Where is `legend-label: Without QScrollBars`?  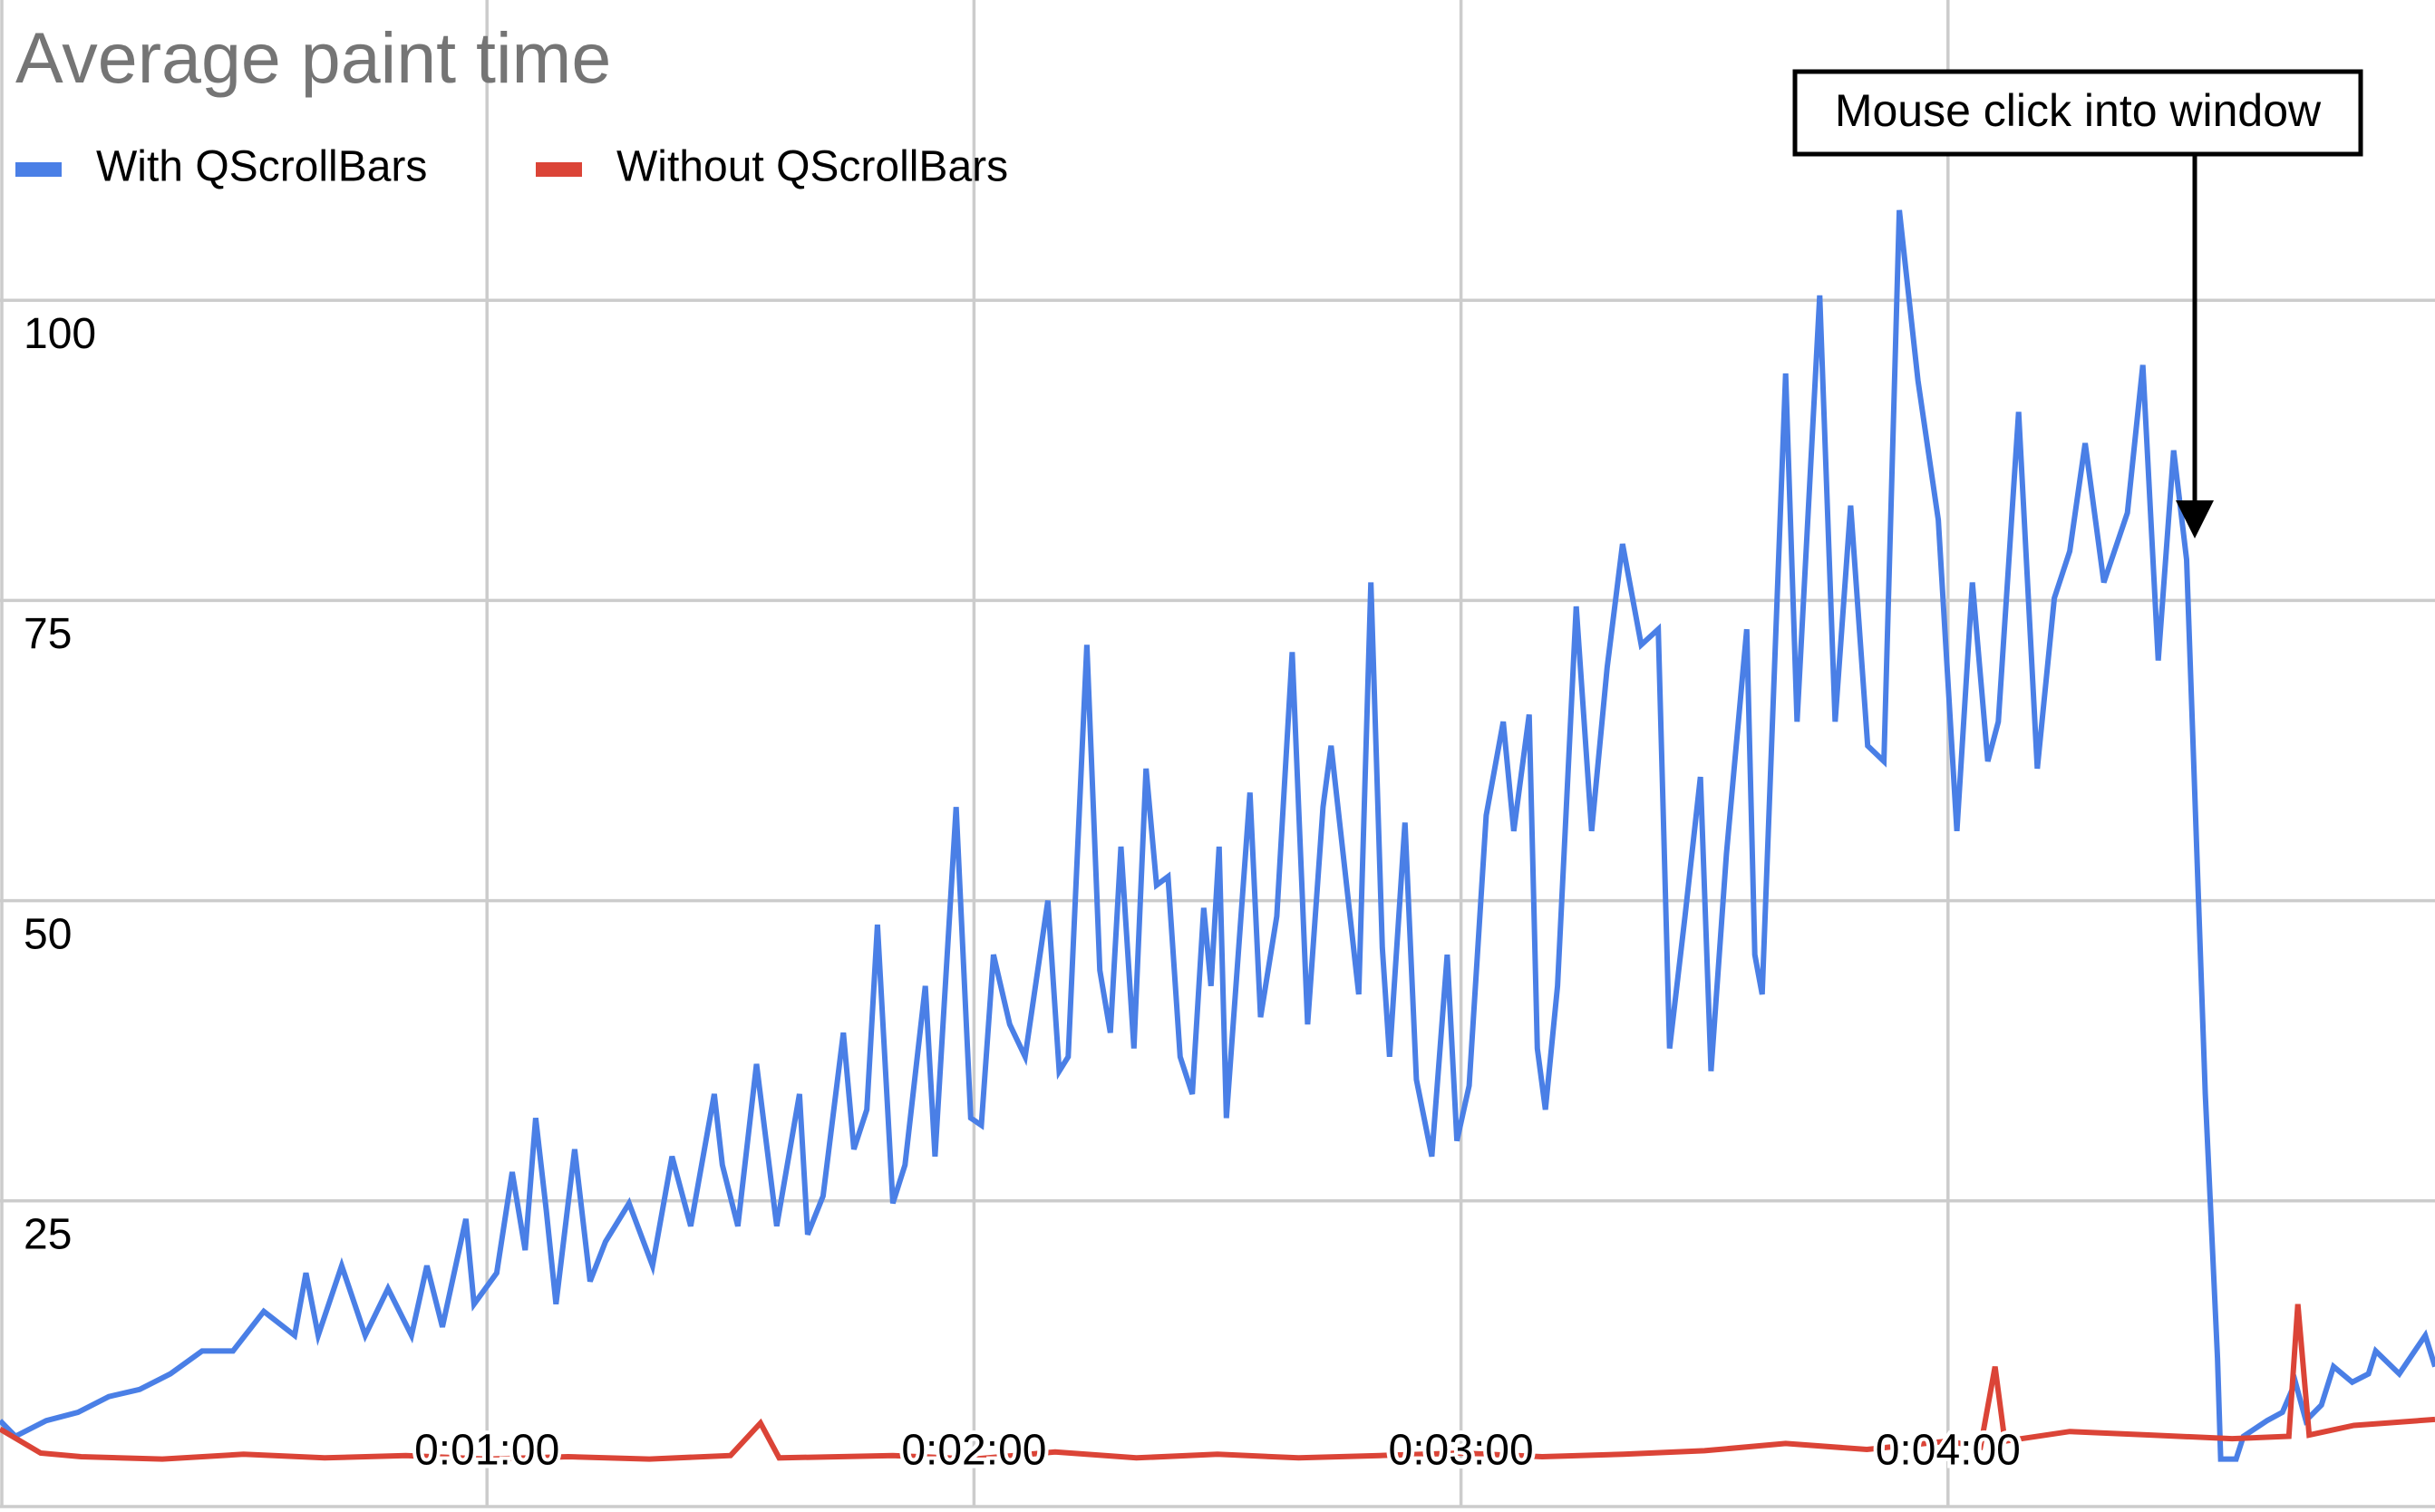 legend-label: Without QScrollBars is located at coordinates (812, 167).